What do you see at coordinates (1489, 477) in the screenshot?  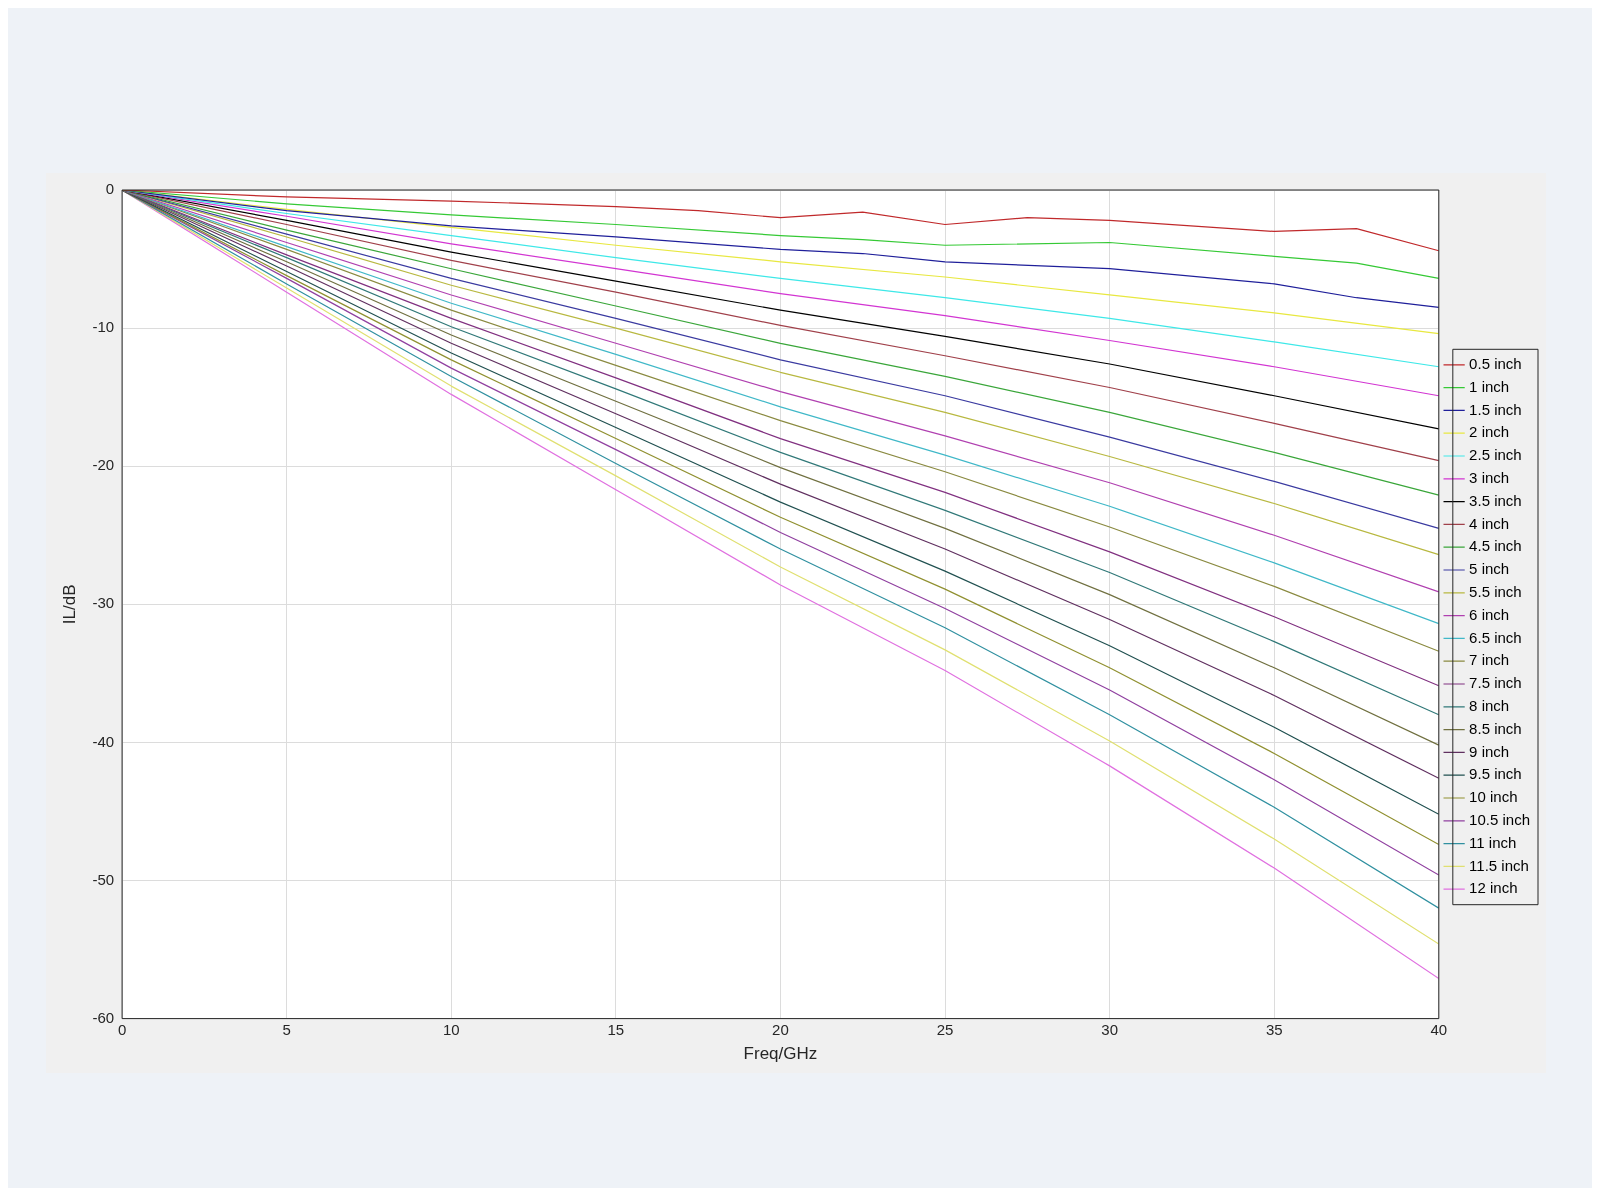 I see `legend-label: 3 inch` at bounding box center [1489, 477].